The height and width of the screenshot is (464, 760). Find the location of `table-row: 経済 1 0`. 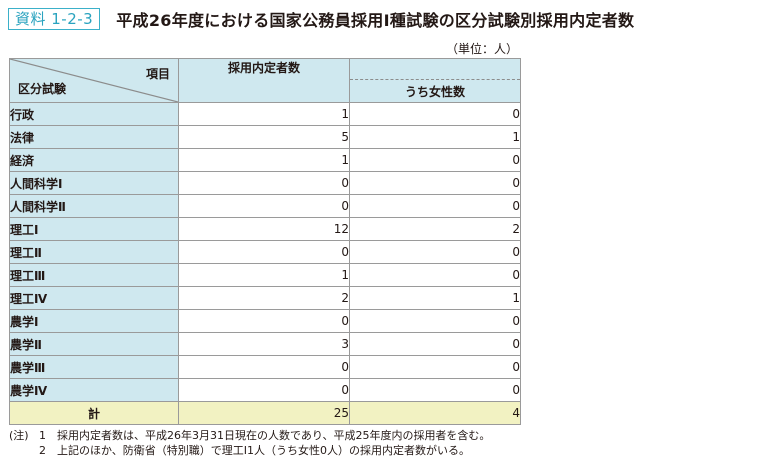

table-row: 経済 1 0 is located at coordinates (265, 160).